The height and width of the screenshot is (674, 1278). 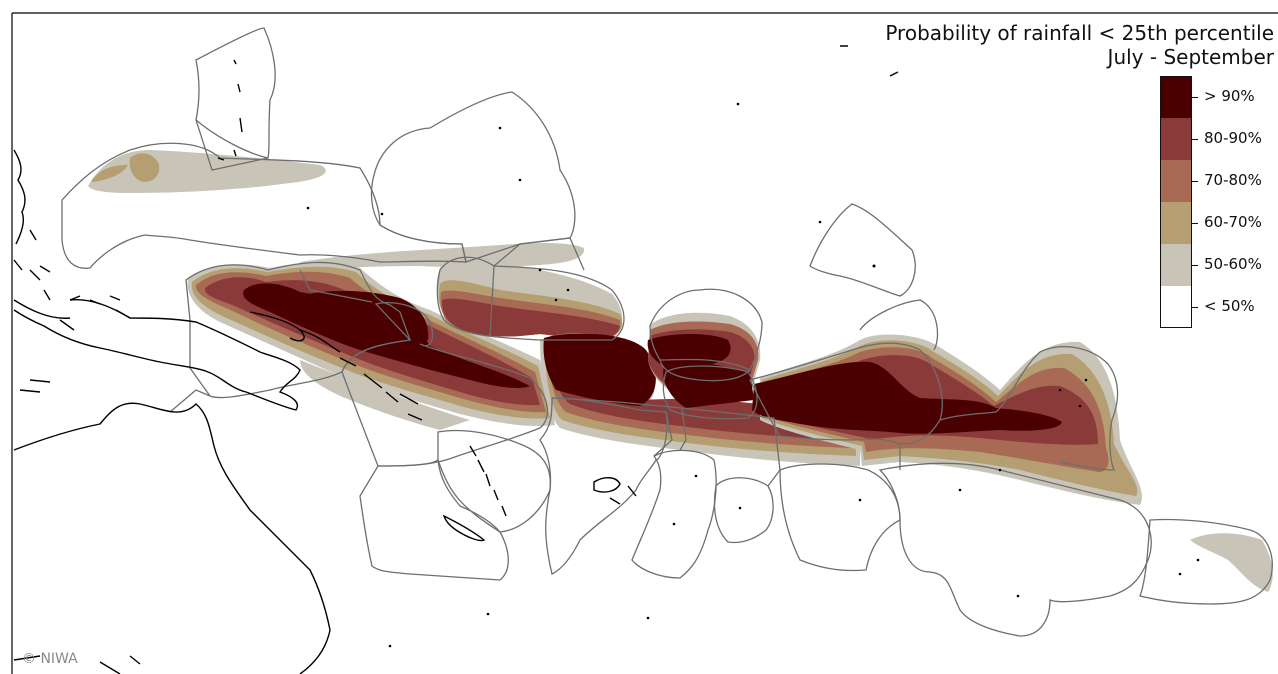 What do you see at coordinates (873, 277) in the screenshot?
I see `boundary-tokelau` at bounding box center [873, 277].